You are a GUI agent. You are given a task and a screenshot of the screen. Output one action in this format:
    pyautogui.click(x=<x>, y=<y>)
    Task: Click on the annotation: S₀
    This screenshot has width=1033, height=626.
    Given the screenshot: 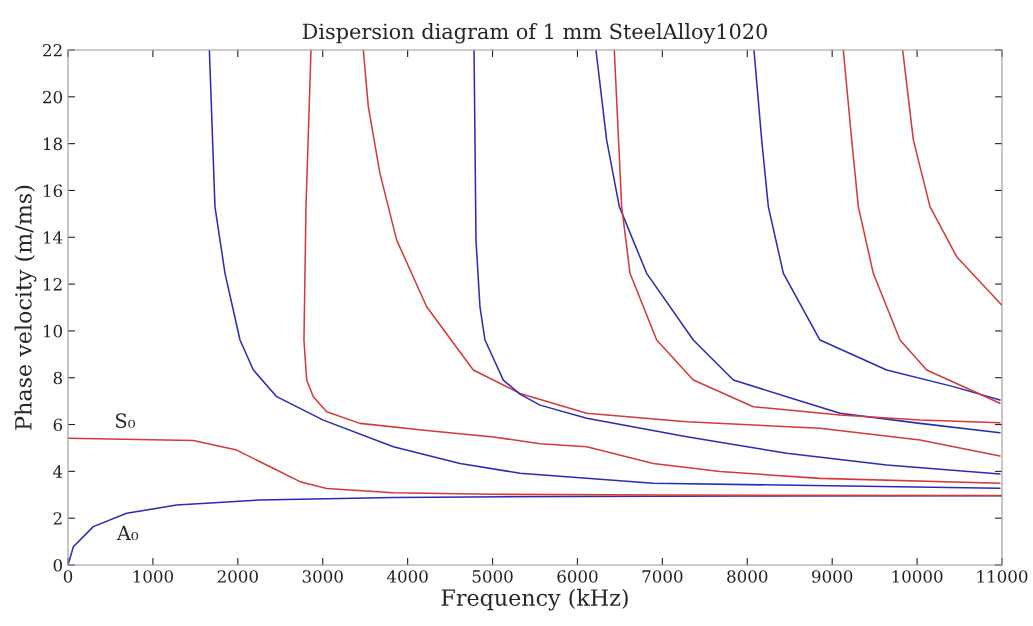 What is the action you would take?
    pyautogui.click(x=126, y=420)
    